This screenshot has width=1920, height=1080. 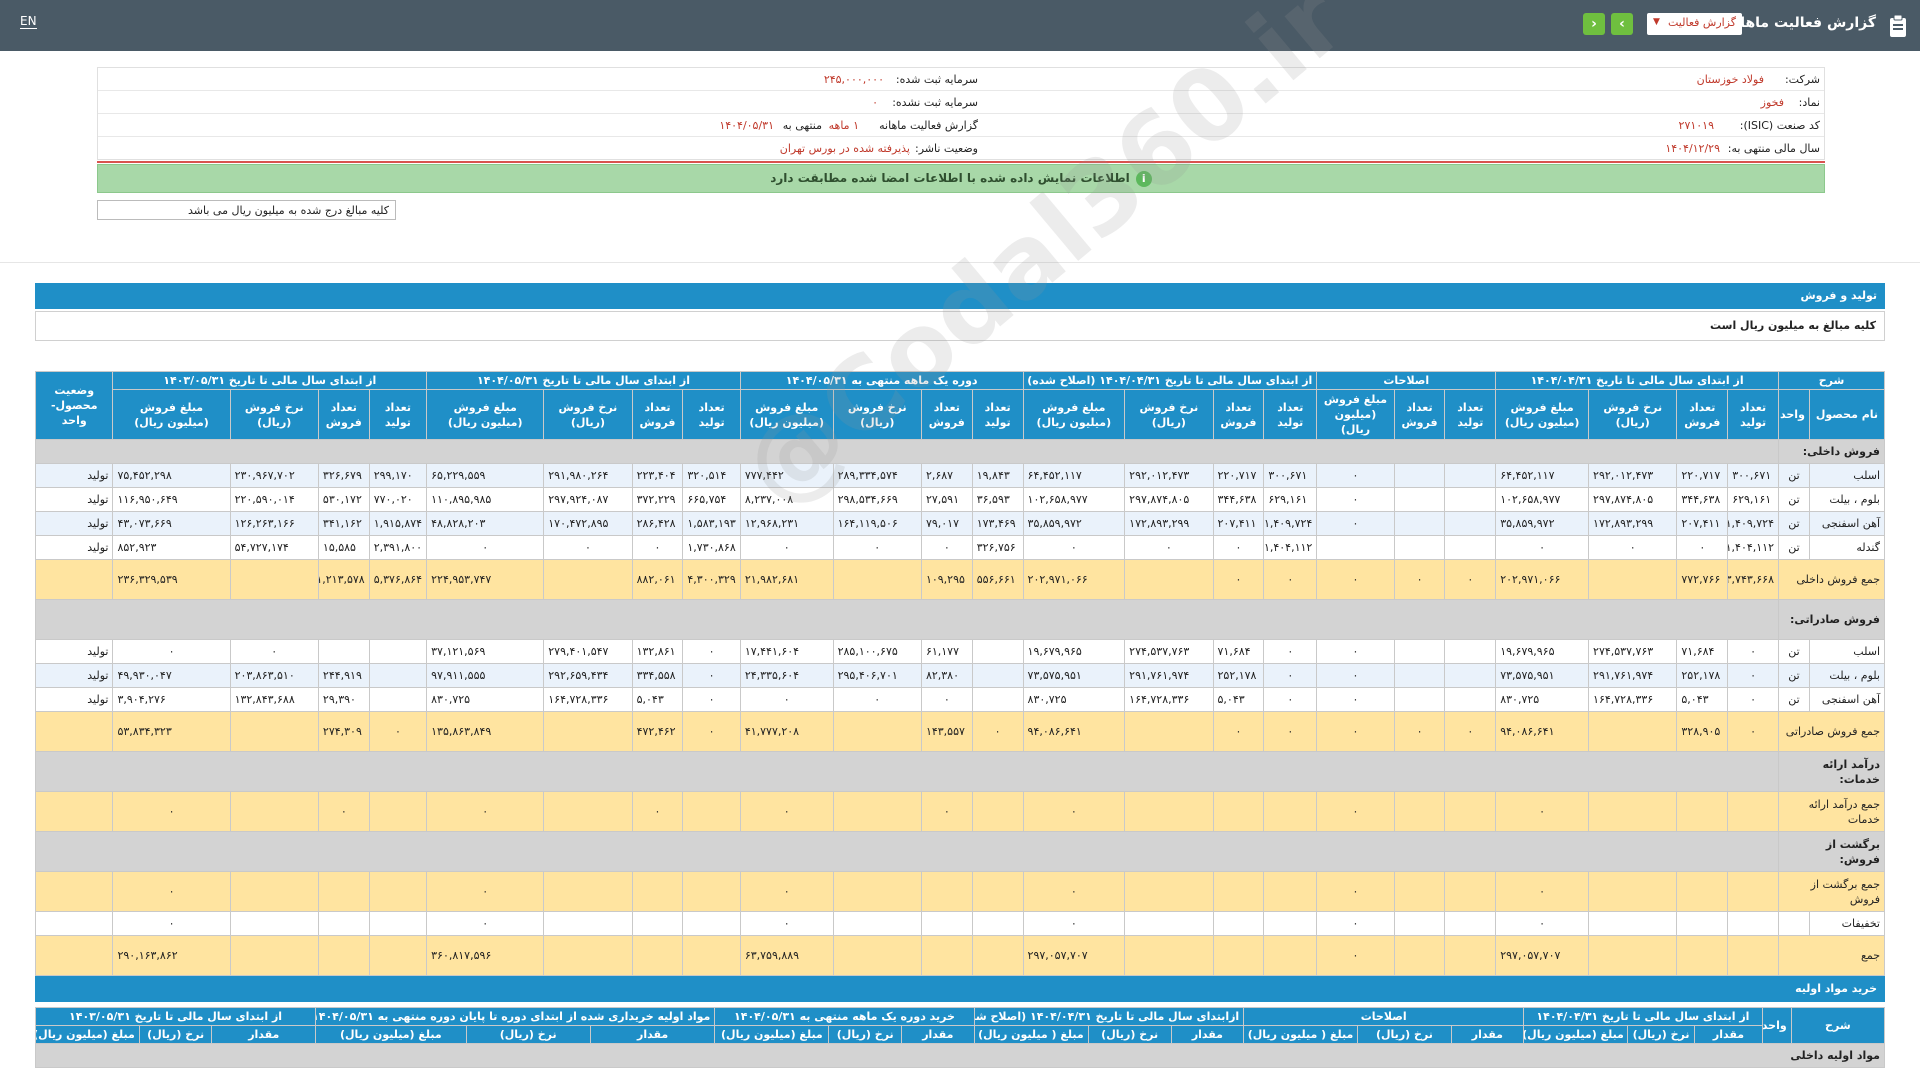 What do you see at coordinates (398, 499) in the screenshot?
I see `table-cell: ۷۷۰,۰۲۰` at bounding box center [398, 499].